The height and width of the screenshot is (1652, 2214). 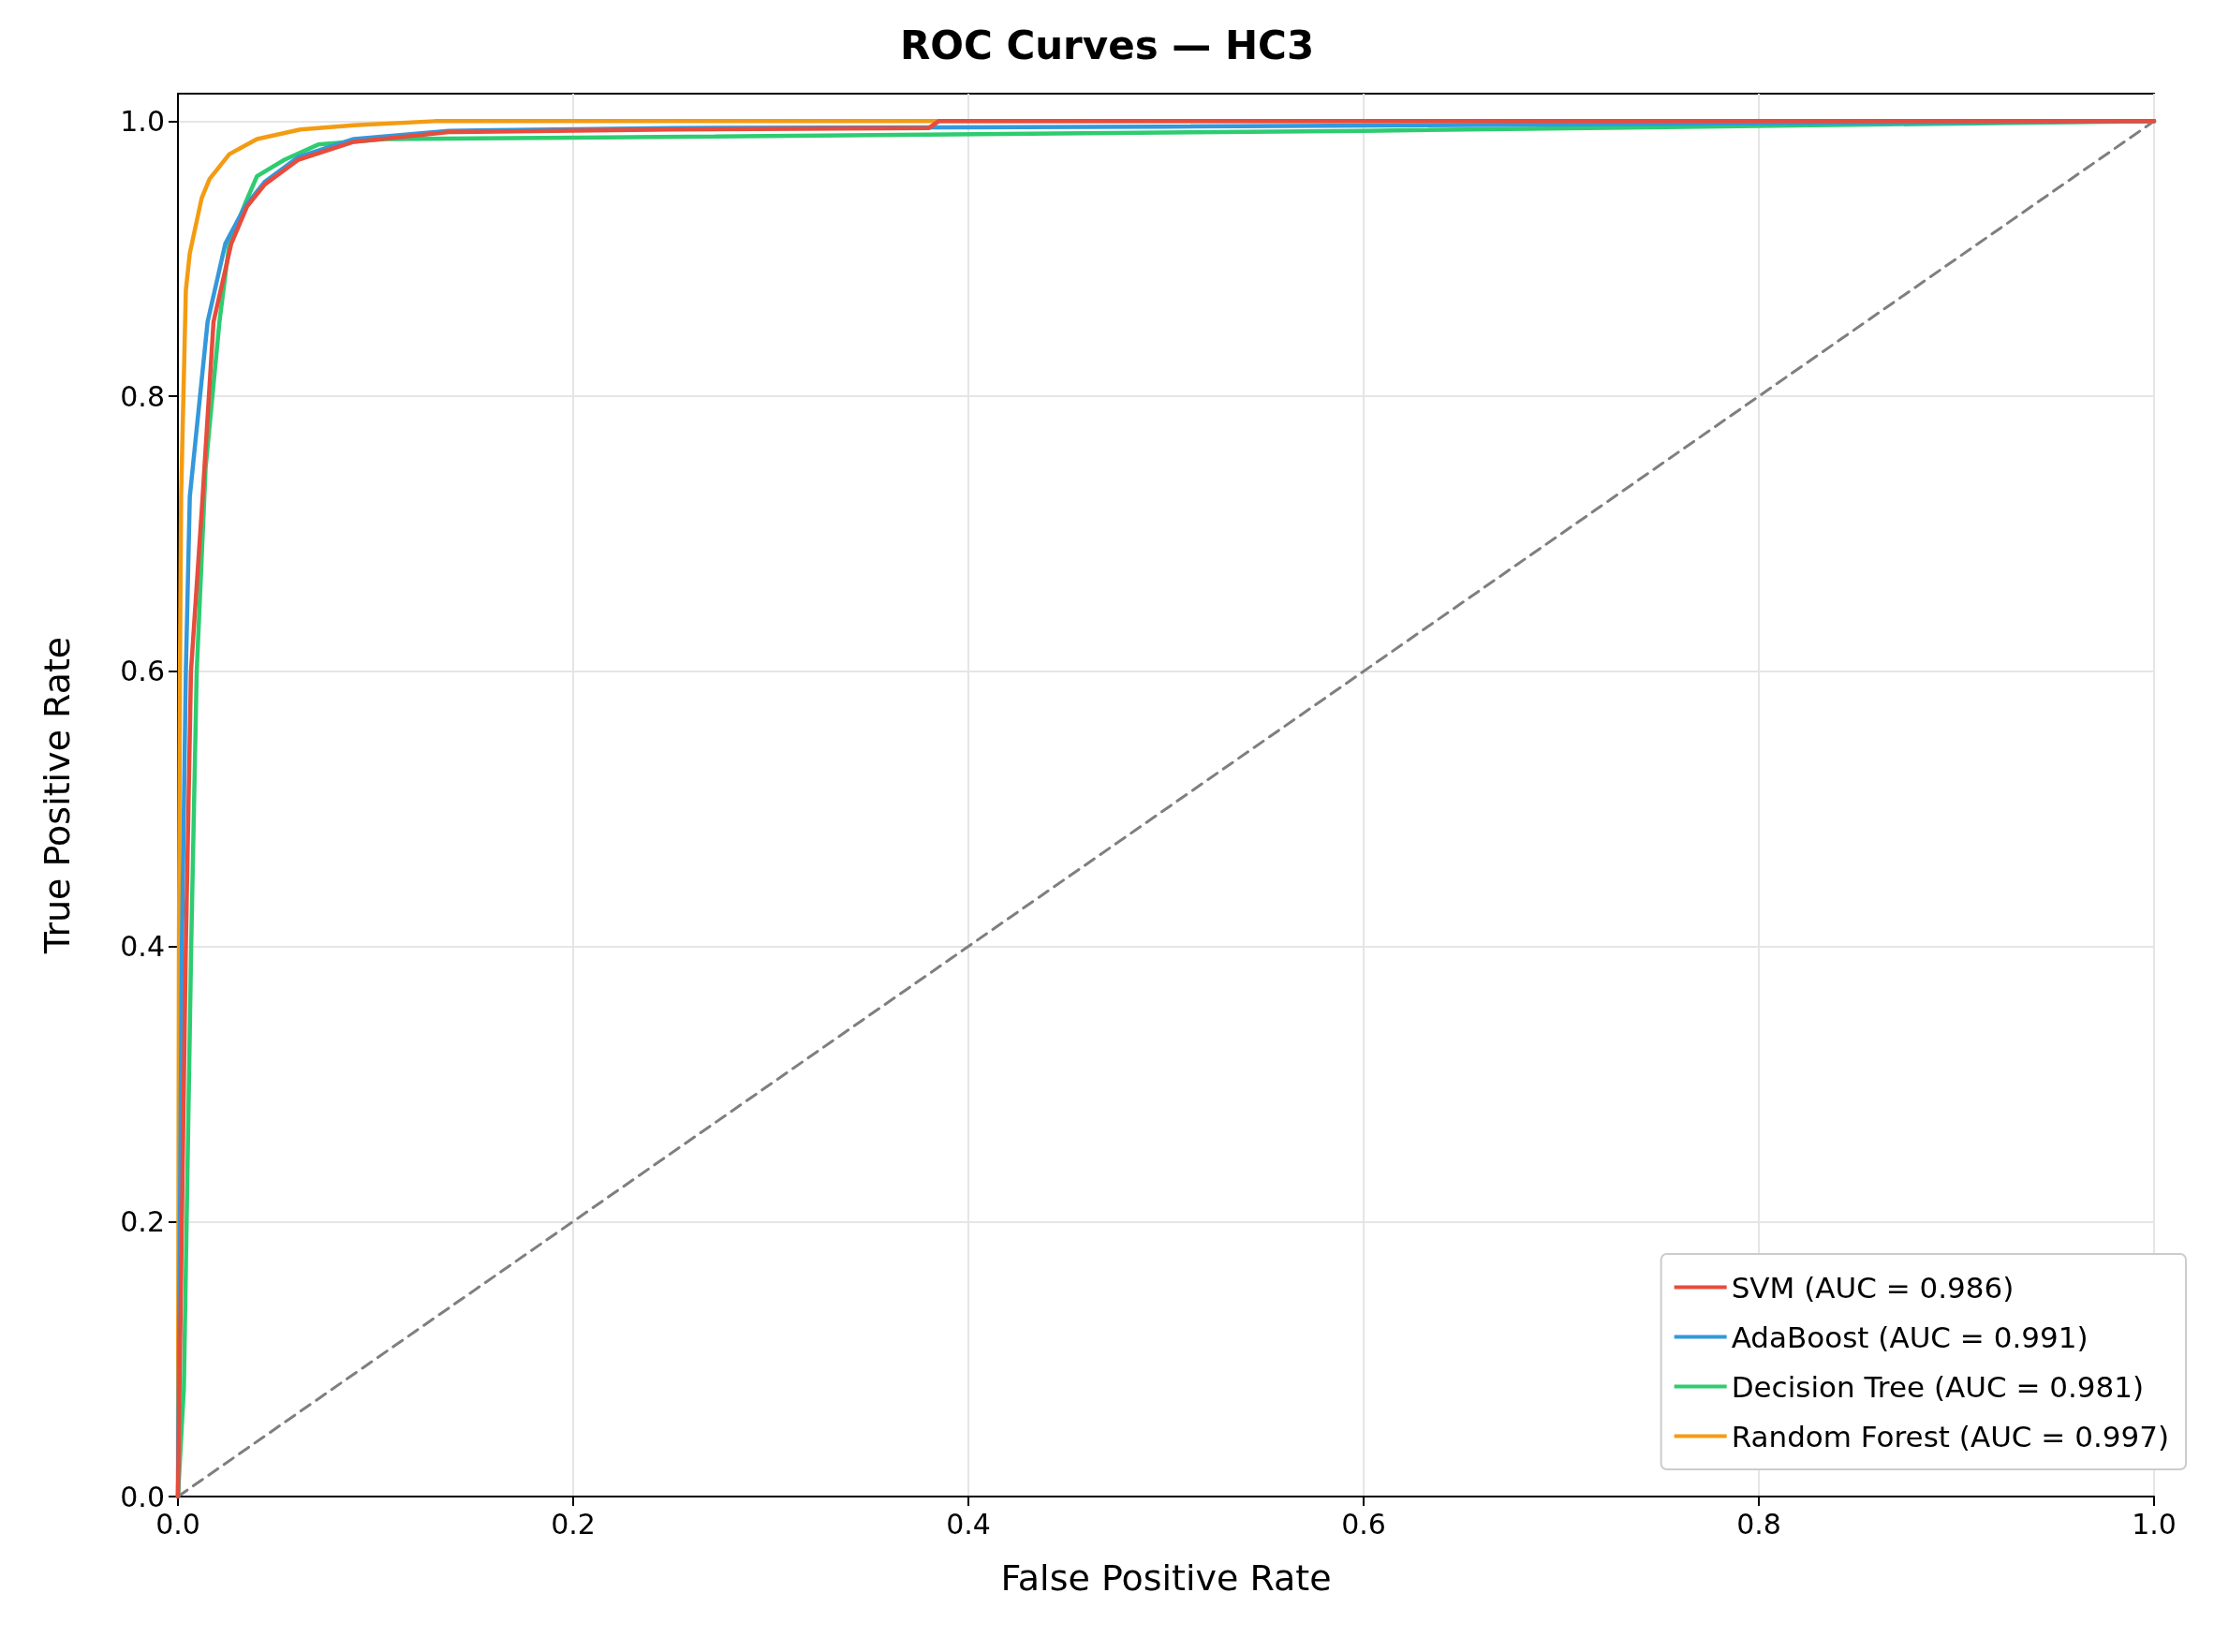 I want to click on chart-title: ROC Curves — HC3, so click(x=1107, y=45).